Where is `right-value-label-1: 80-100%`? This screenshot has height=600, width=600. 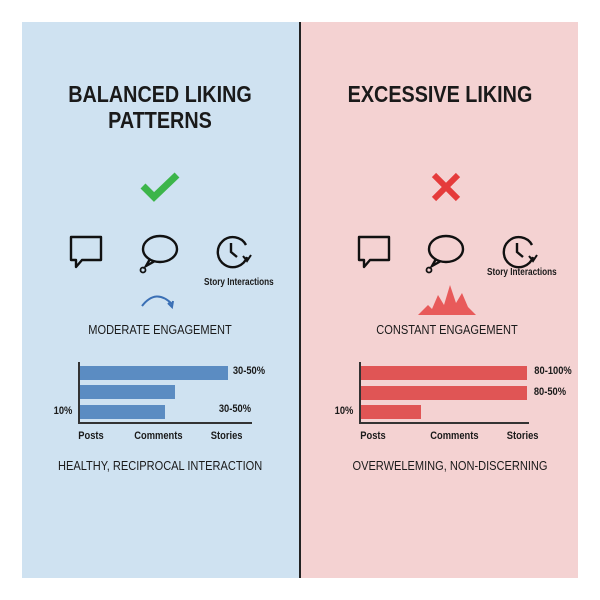 right-value-label-1: 80-100% is located at coordinates (553, 371).